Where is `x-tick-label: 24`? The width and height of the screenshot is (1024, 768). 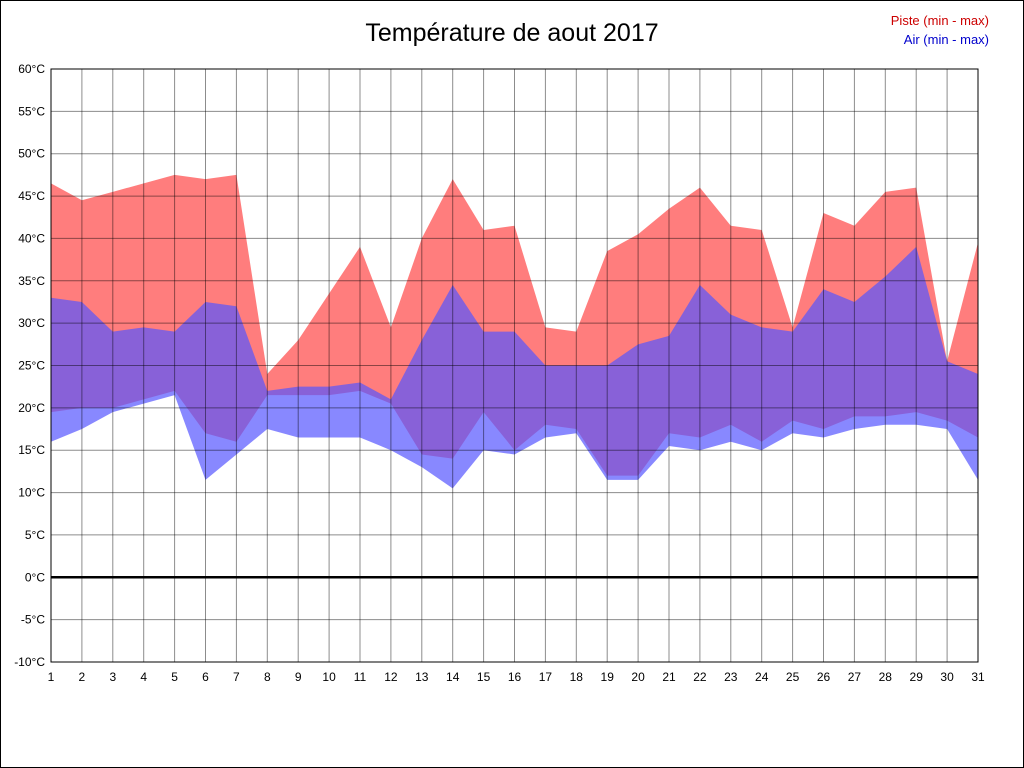
x-tick-label: 24 is located at coordinates (762, 677).